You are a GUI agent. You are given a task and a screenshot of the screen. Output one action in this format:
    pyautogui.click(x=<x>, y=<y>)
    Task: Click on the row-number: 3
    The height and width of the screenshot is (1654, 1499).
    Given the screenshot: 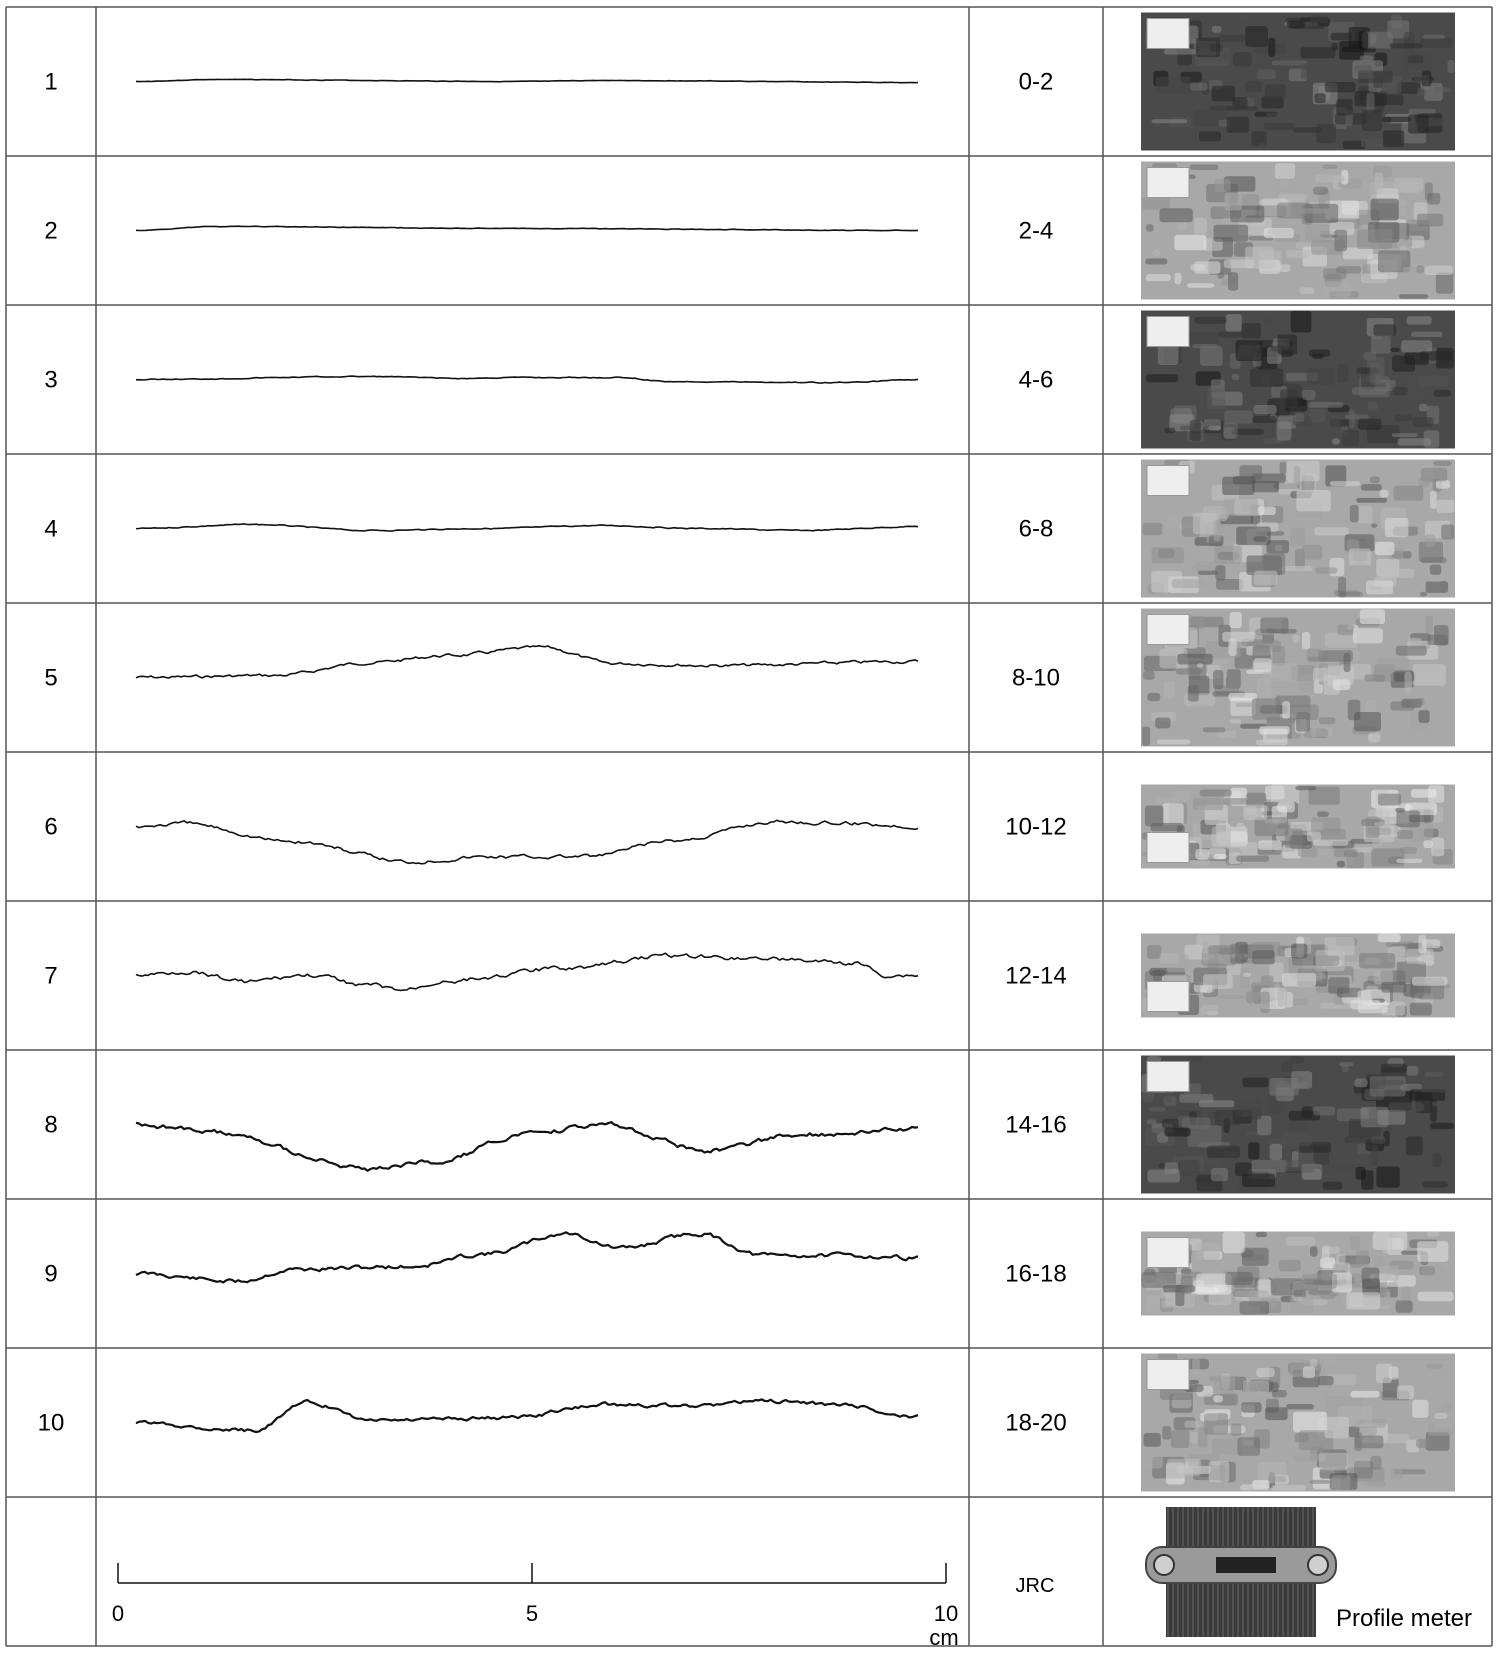 What is the action you would take?
    pyautogui.click(x=50, y=380)
    